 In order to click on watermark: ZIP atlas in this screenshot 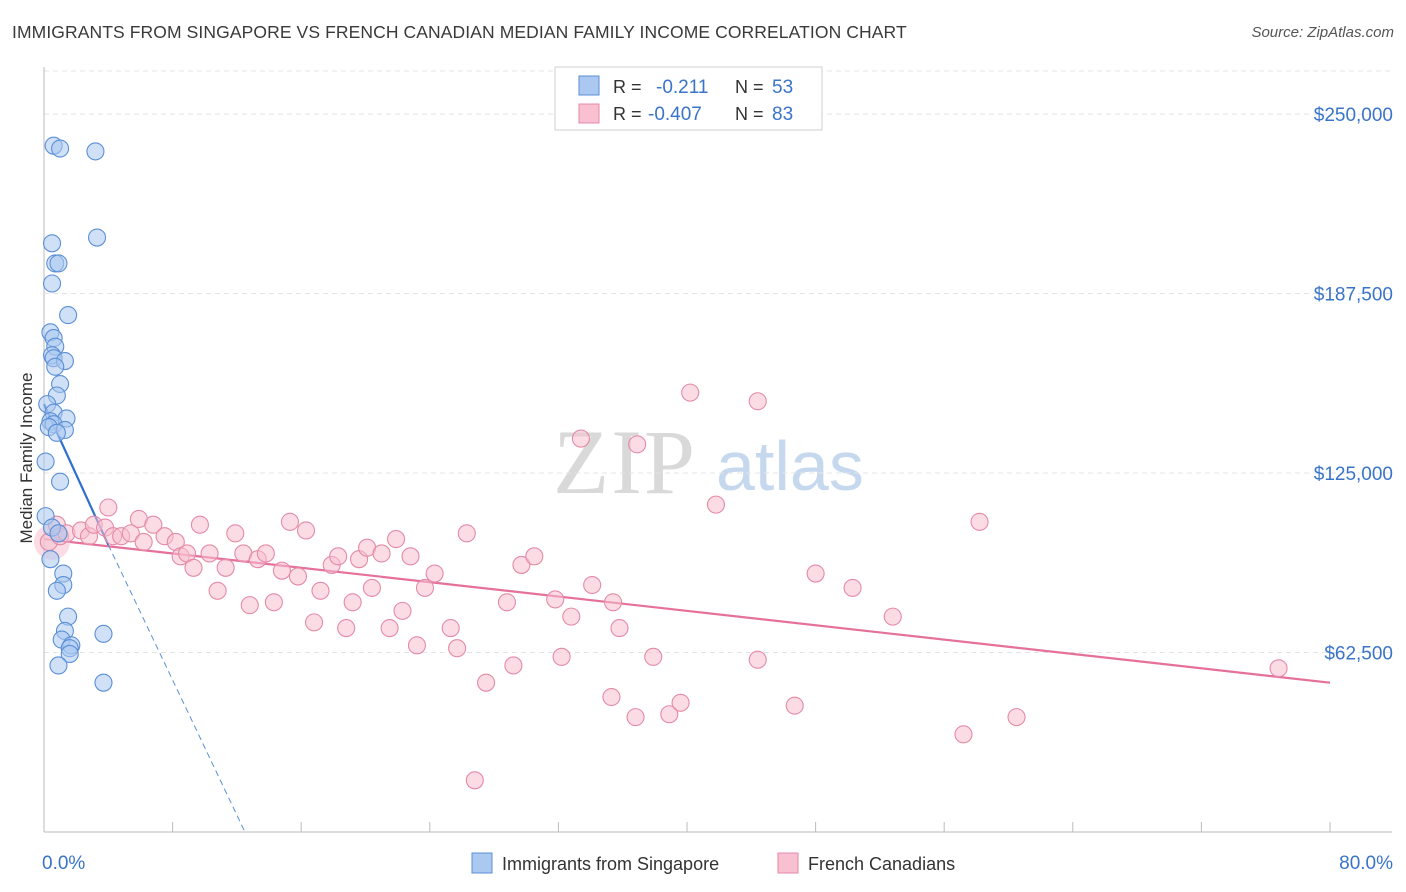, I will do `click(708, 462)`.